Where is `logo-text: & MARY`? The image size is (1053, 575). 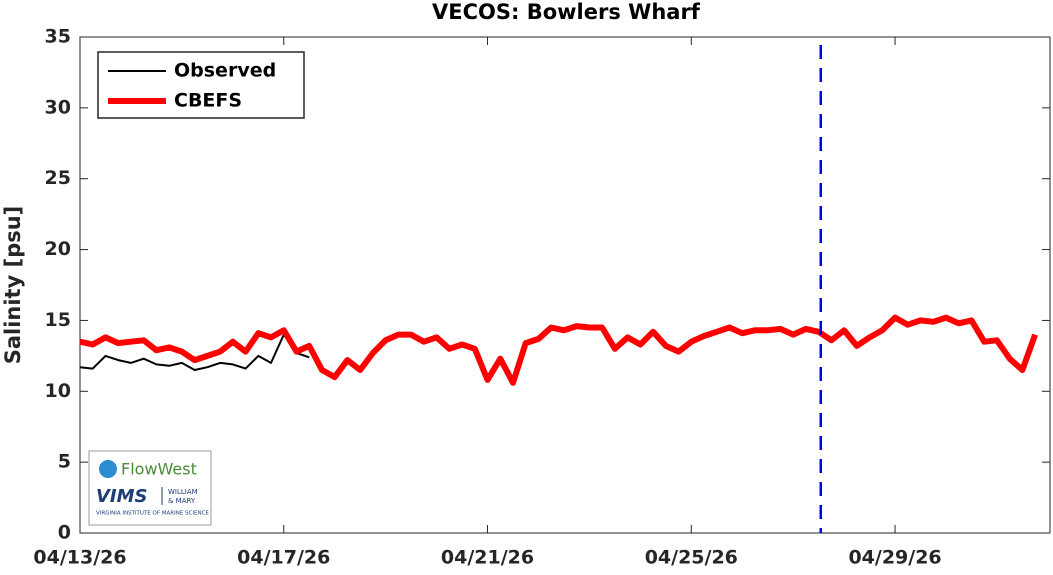 logo-text: & MARY is located at coordinates (182, 501).